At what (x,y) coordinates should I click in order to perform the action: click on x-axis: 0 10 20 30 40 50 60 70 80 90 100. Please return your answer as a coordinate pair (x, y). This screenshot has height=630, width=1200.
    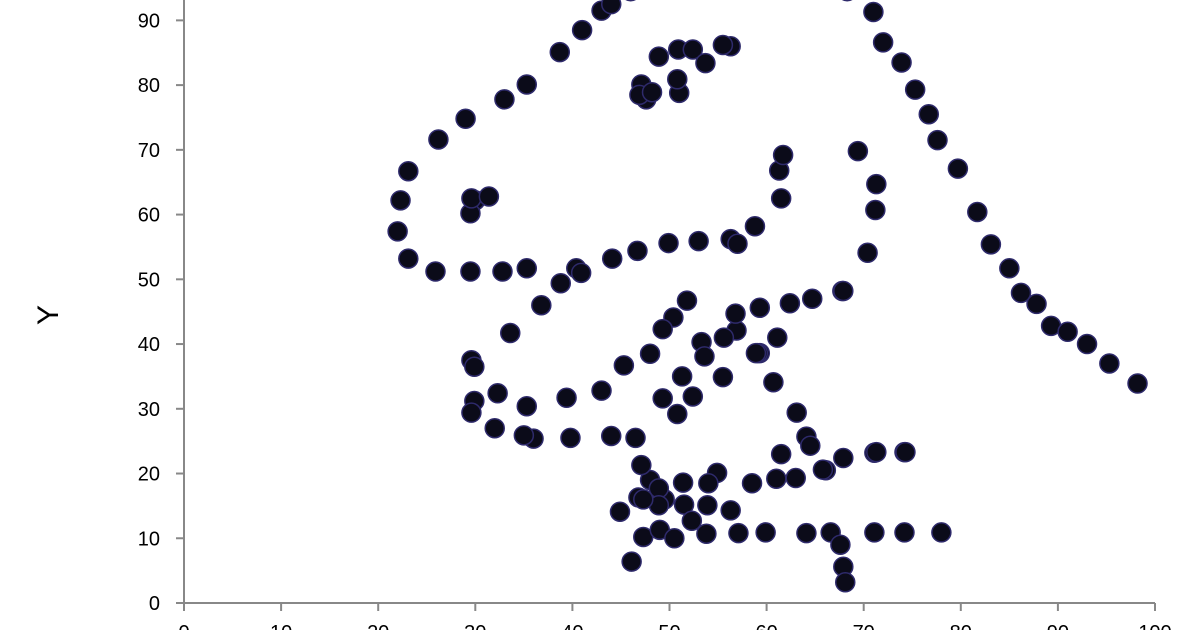
    Looking at the image, I should click on (675, 616).